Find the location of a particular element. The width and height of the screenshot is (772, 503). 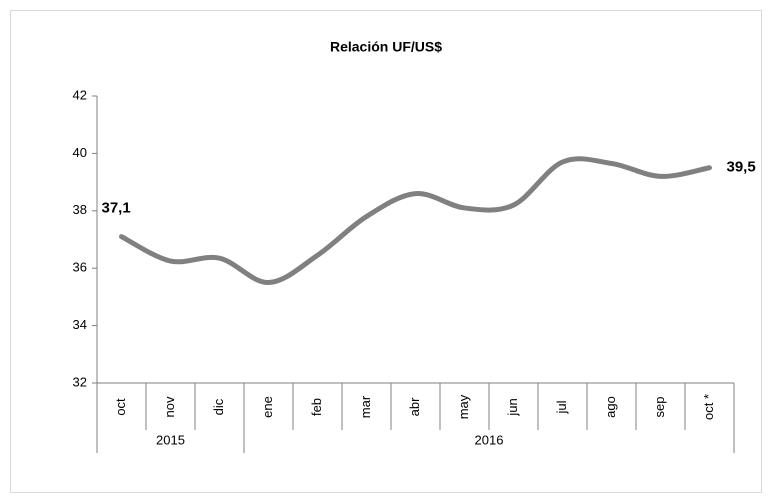

y-tick-label: 36 is located at coordinates (80, 267).